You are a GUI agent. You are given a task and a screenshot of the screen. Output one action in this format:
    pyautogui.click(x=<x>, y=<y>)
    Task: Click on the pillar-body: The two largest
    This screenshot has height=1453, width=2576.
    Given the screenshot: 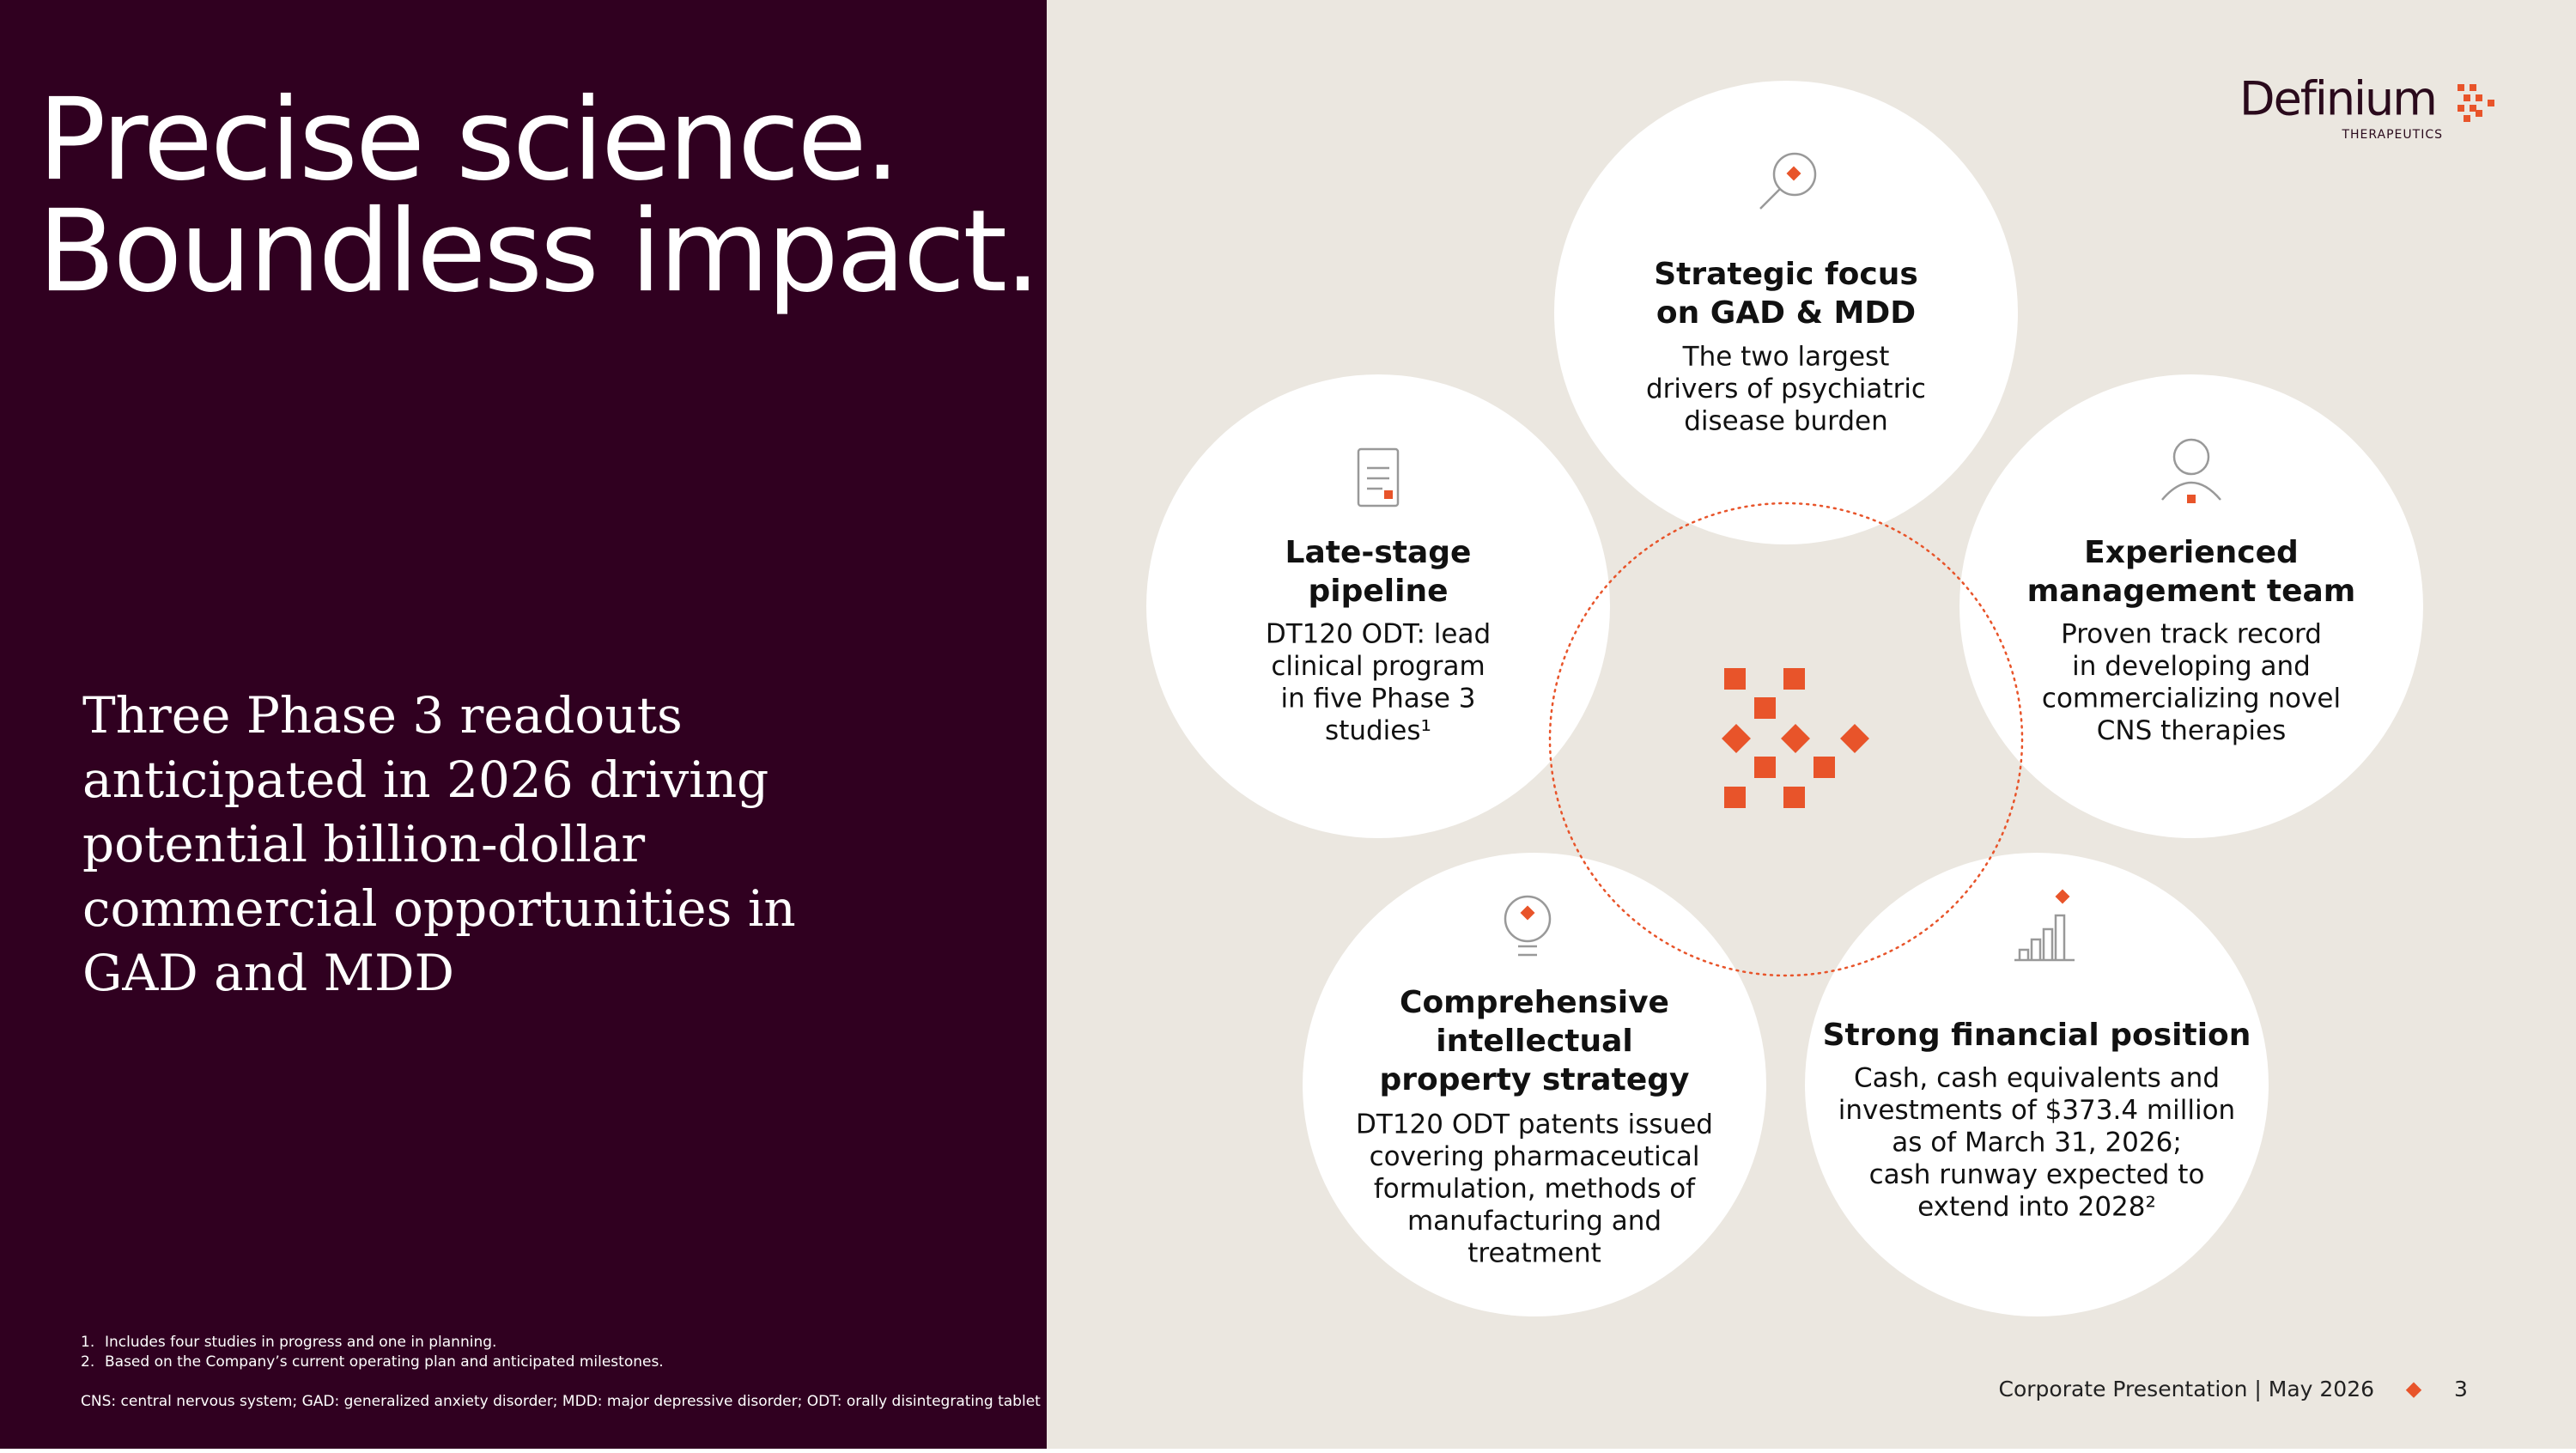 What is the action you would take?
    pyautogui.click(x=1786, y=357)
    